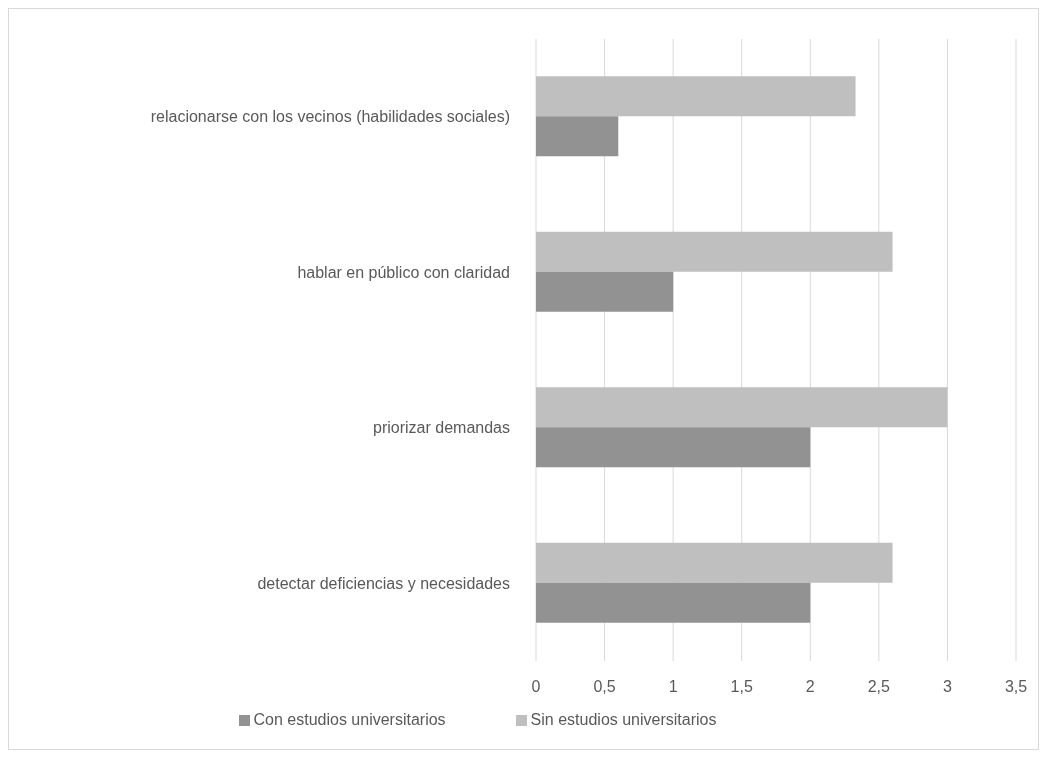  I want to click on y-tick-label: priorizar demandas, so click(441, 428).